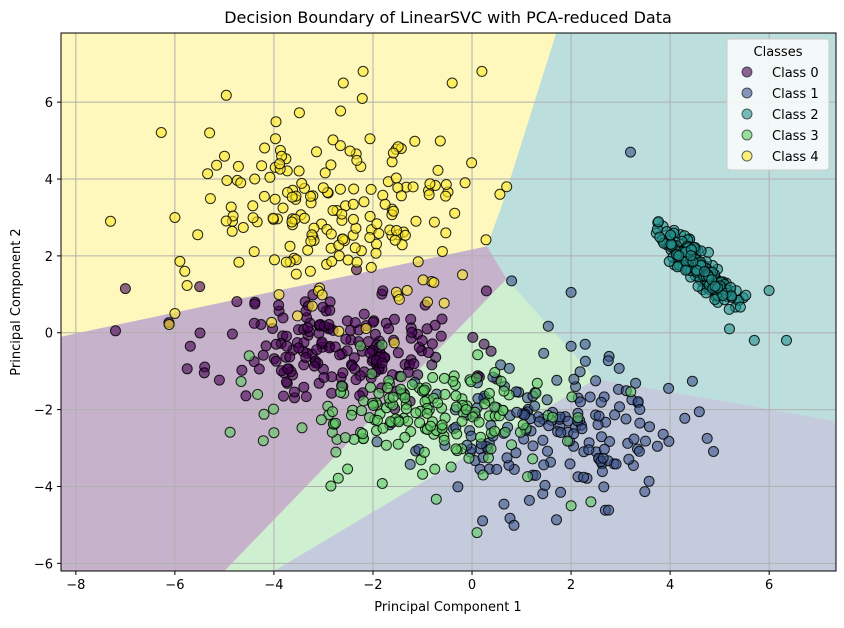 Image resolution: width=844 pixels, height=628 pixels. Describe the element at coordinates (795, 115) in the screenshot. I see `legend-label: Class 2` at that location.